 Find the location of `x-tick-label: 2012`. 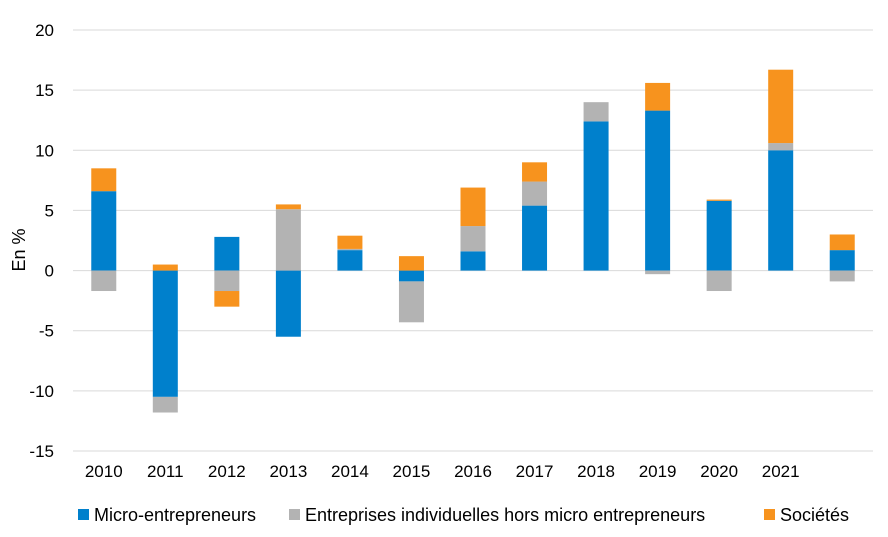

x-tick-label: 2012 is located at coordinates (227, 471).